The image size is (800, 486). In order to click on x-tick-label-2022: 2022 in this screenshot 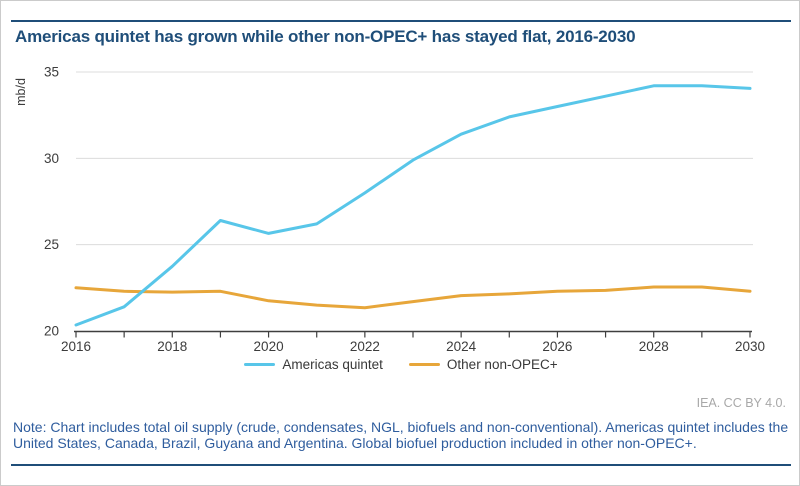, I will do `click(365, 346)`.